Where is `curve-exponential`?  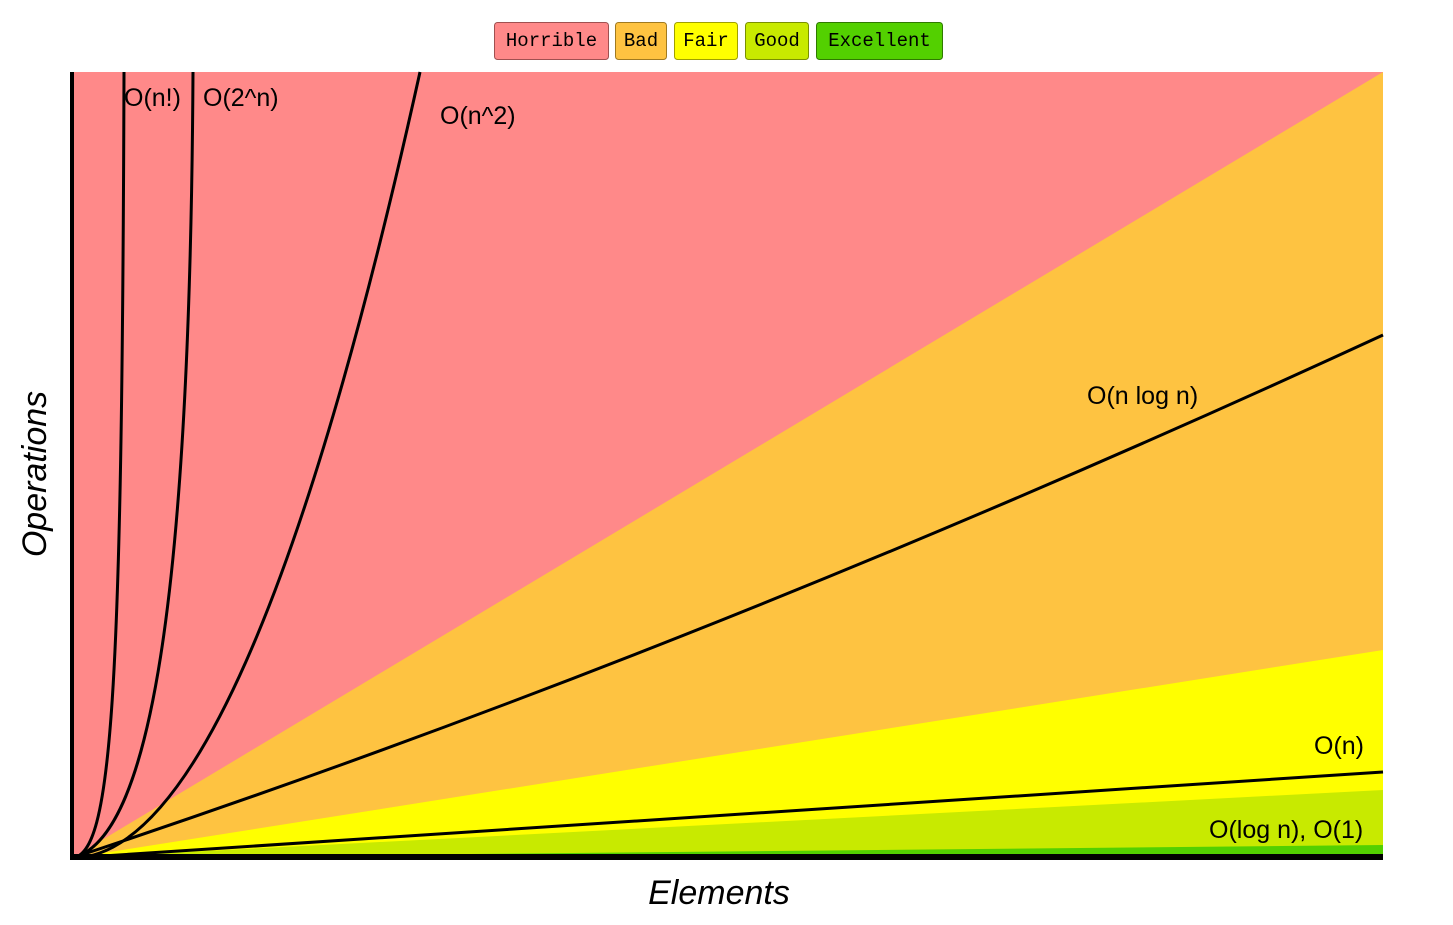 curve-exponential is located at coordinates (133, 465).